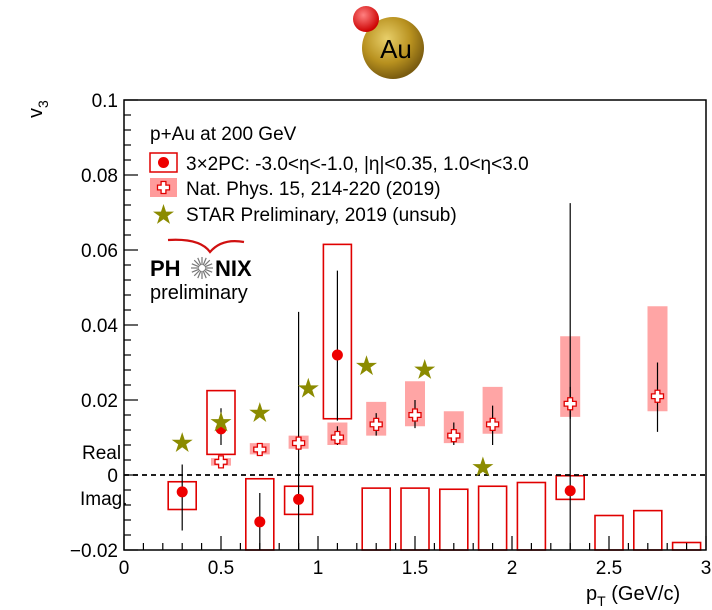 The image size is (712, 610). What do you see at coordinates (206, 246) in the screenshot?
I see `phenix-logo-arc` at bounding box center [206, 246].